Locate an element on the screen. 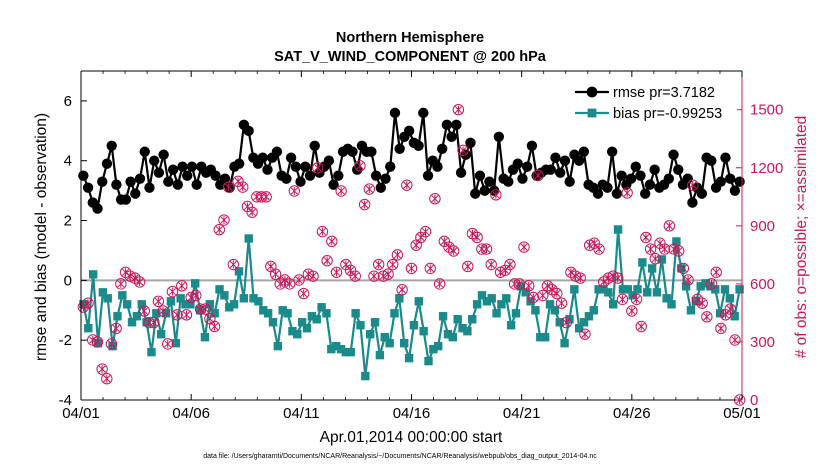 The width and height of the screenshot is (830, 470). y-tick-label: 6 is located at coordinates (68, 101).